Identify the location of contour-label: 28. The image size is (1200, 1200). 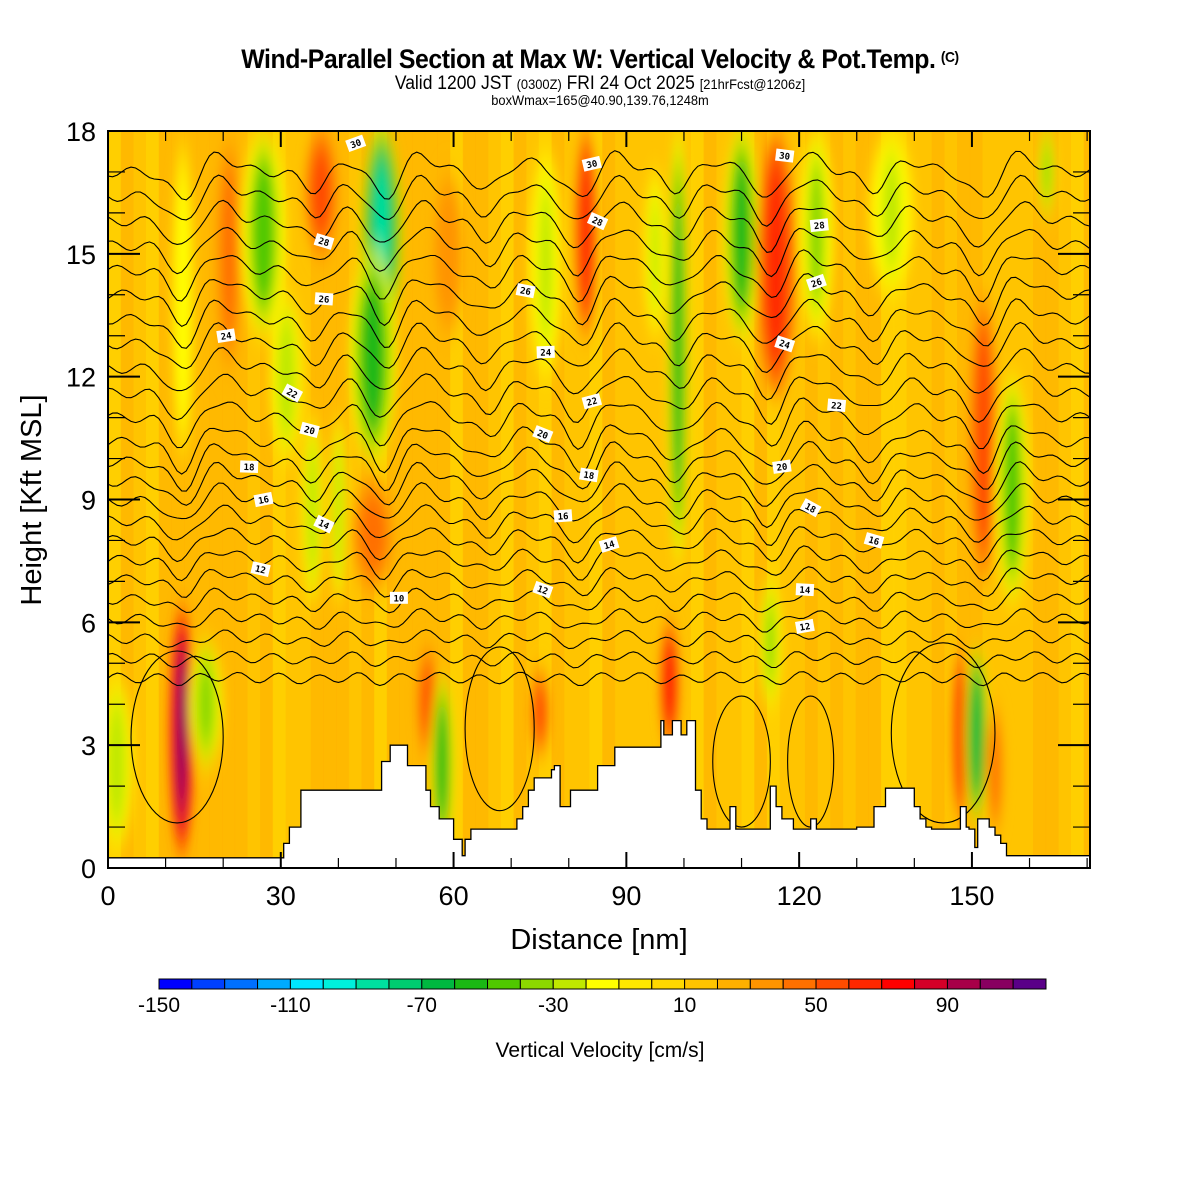
(819, 225).